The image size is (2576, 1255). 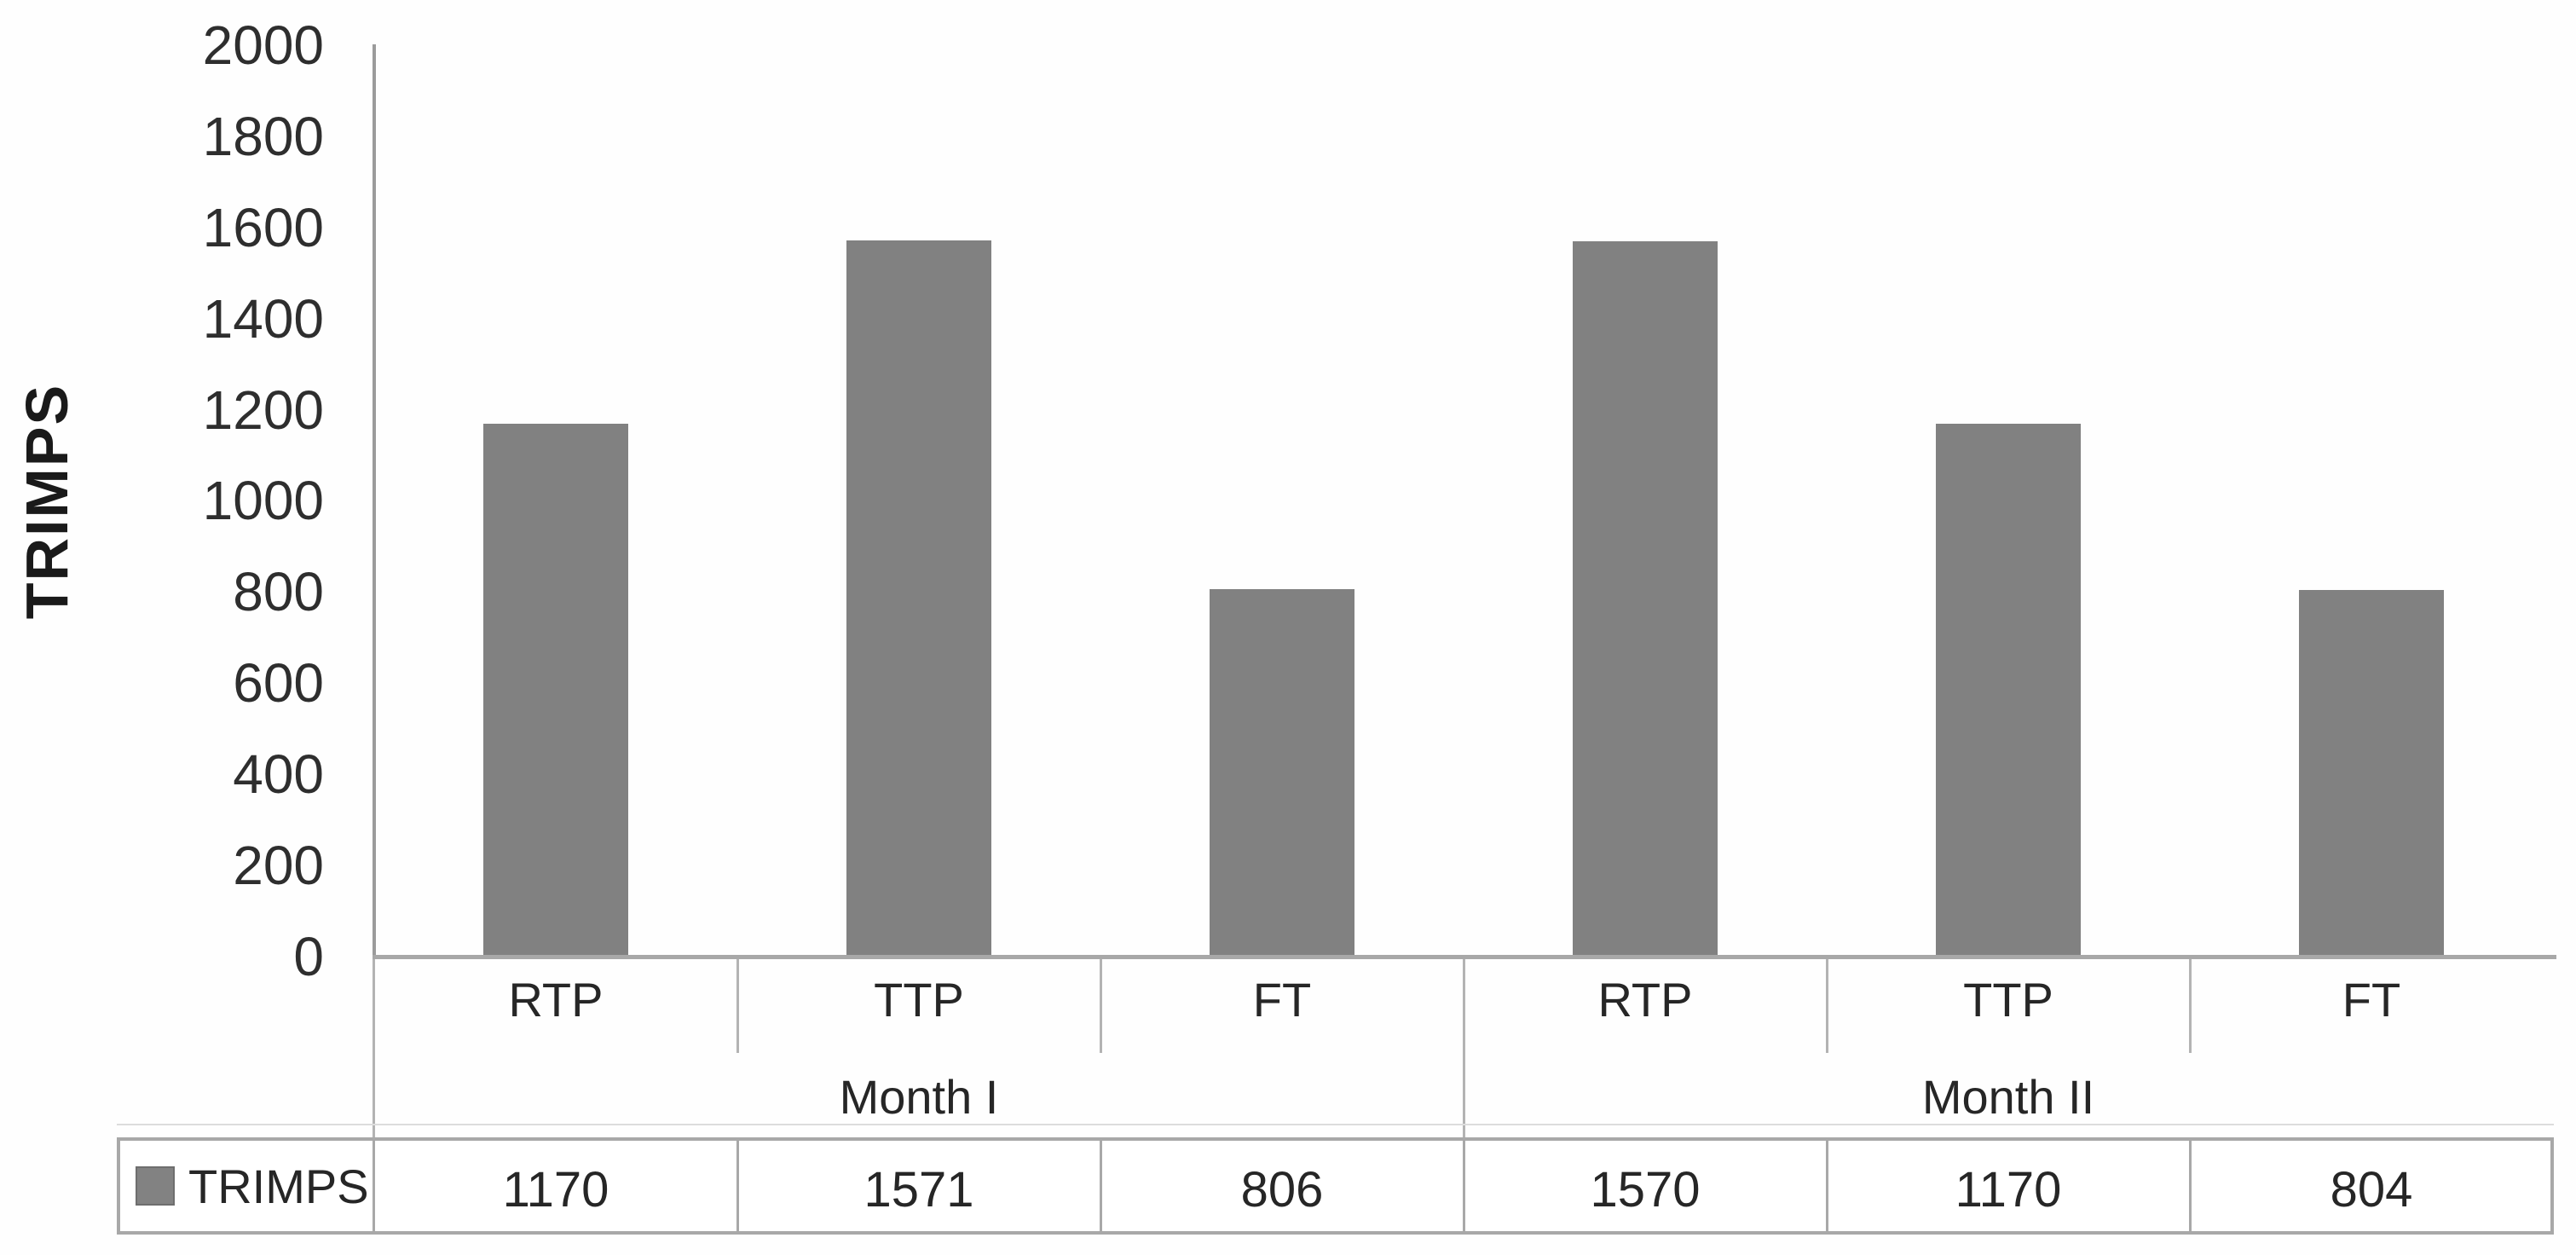 I want to click on y-tick-2000: 2000, so click(x=263, y=45).